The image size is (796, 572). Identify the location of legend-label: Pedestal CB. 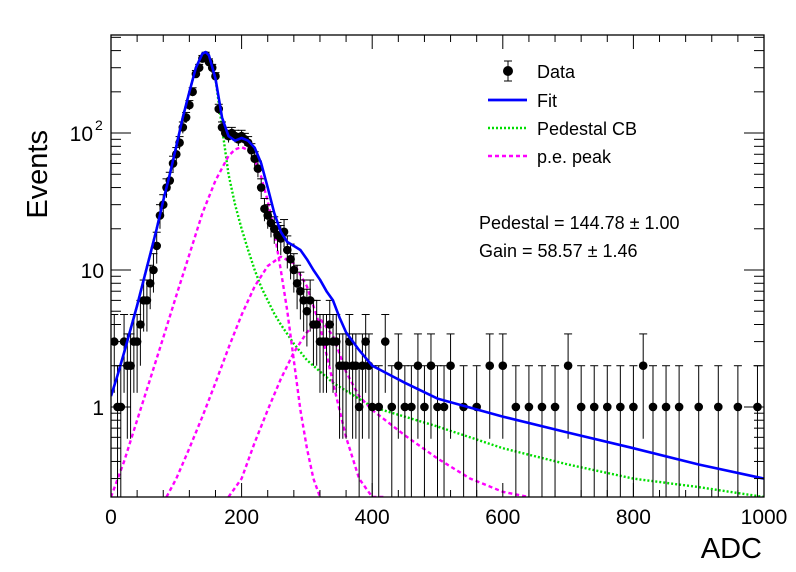
(587, 129).